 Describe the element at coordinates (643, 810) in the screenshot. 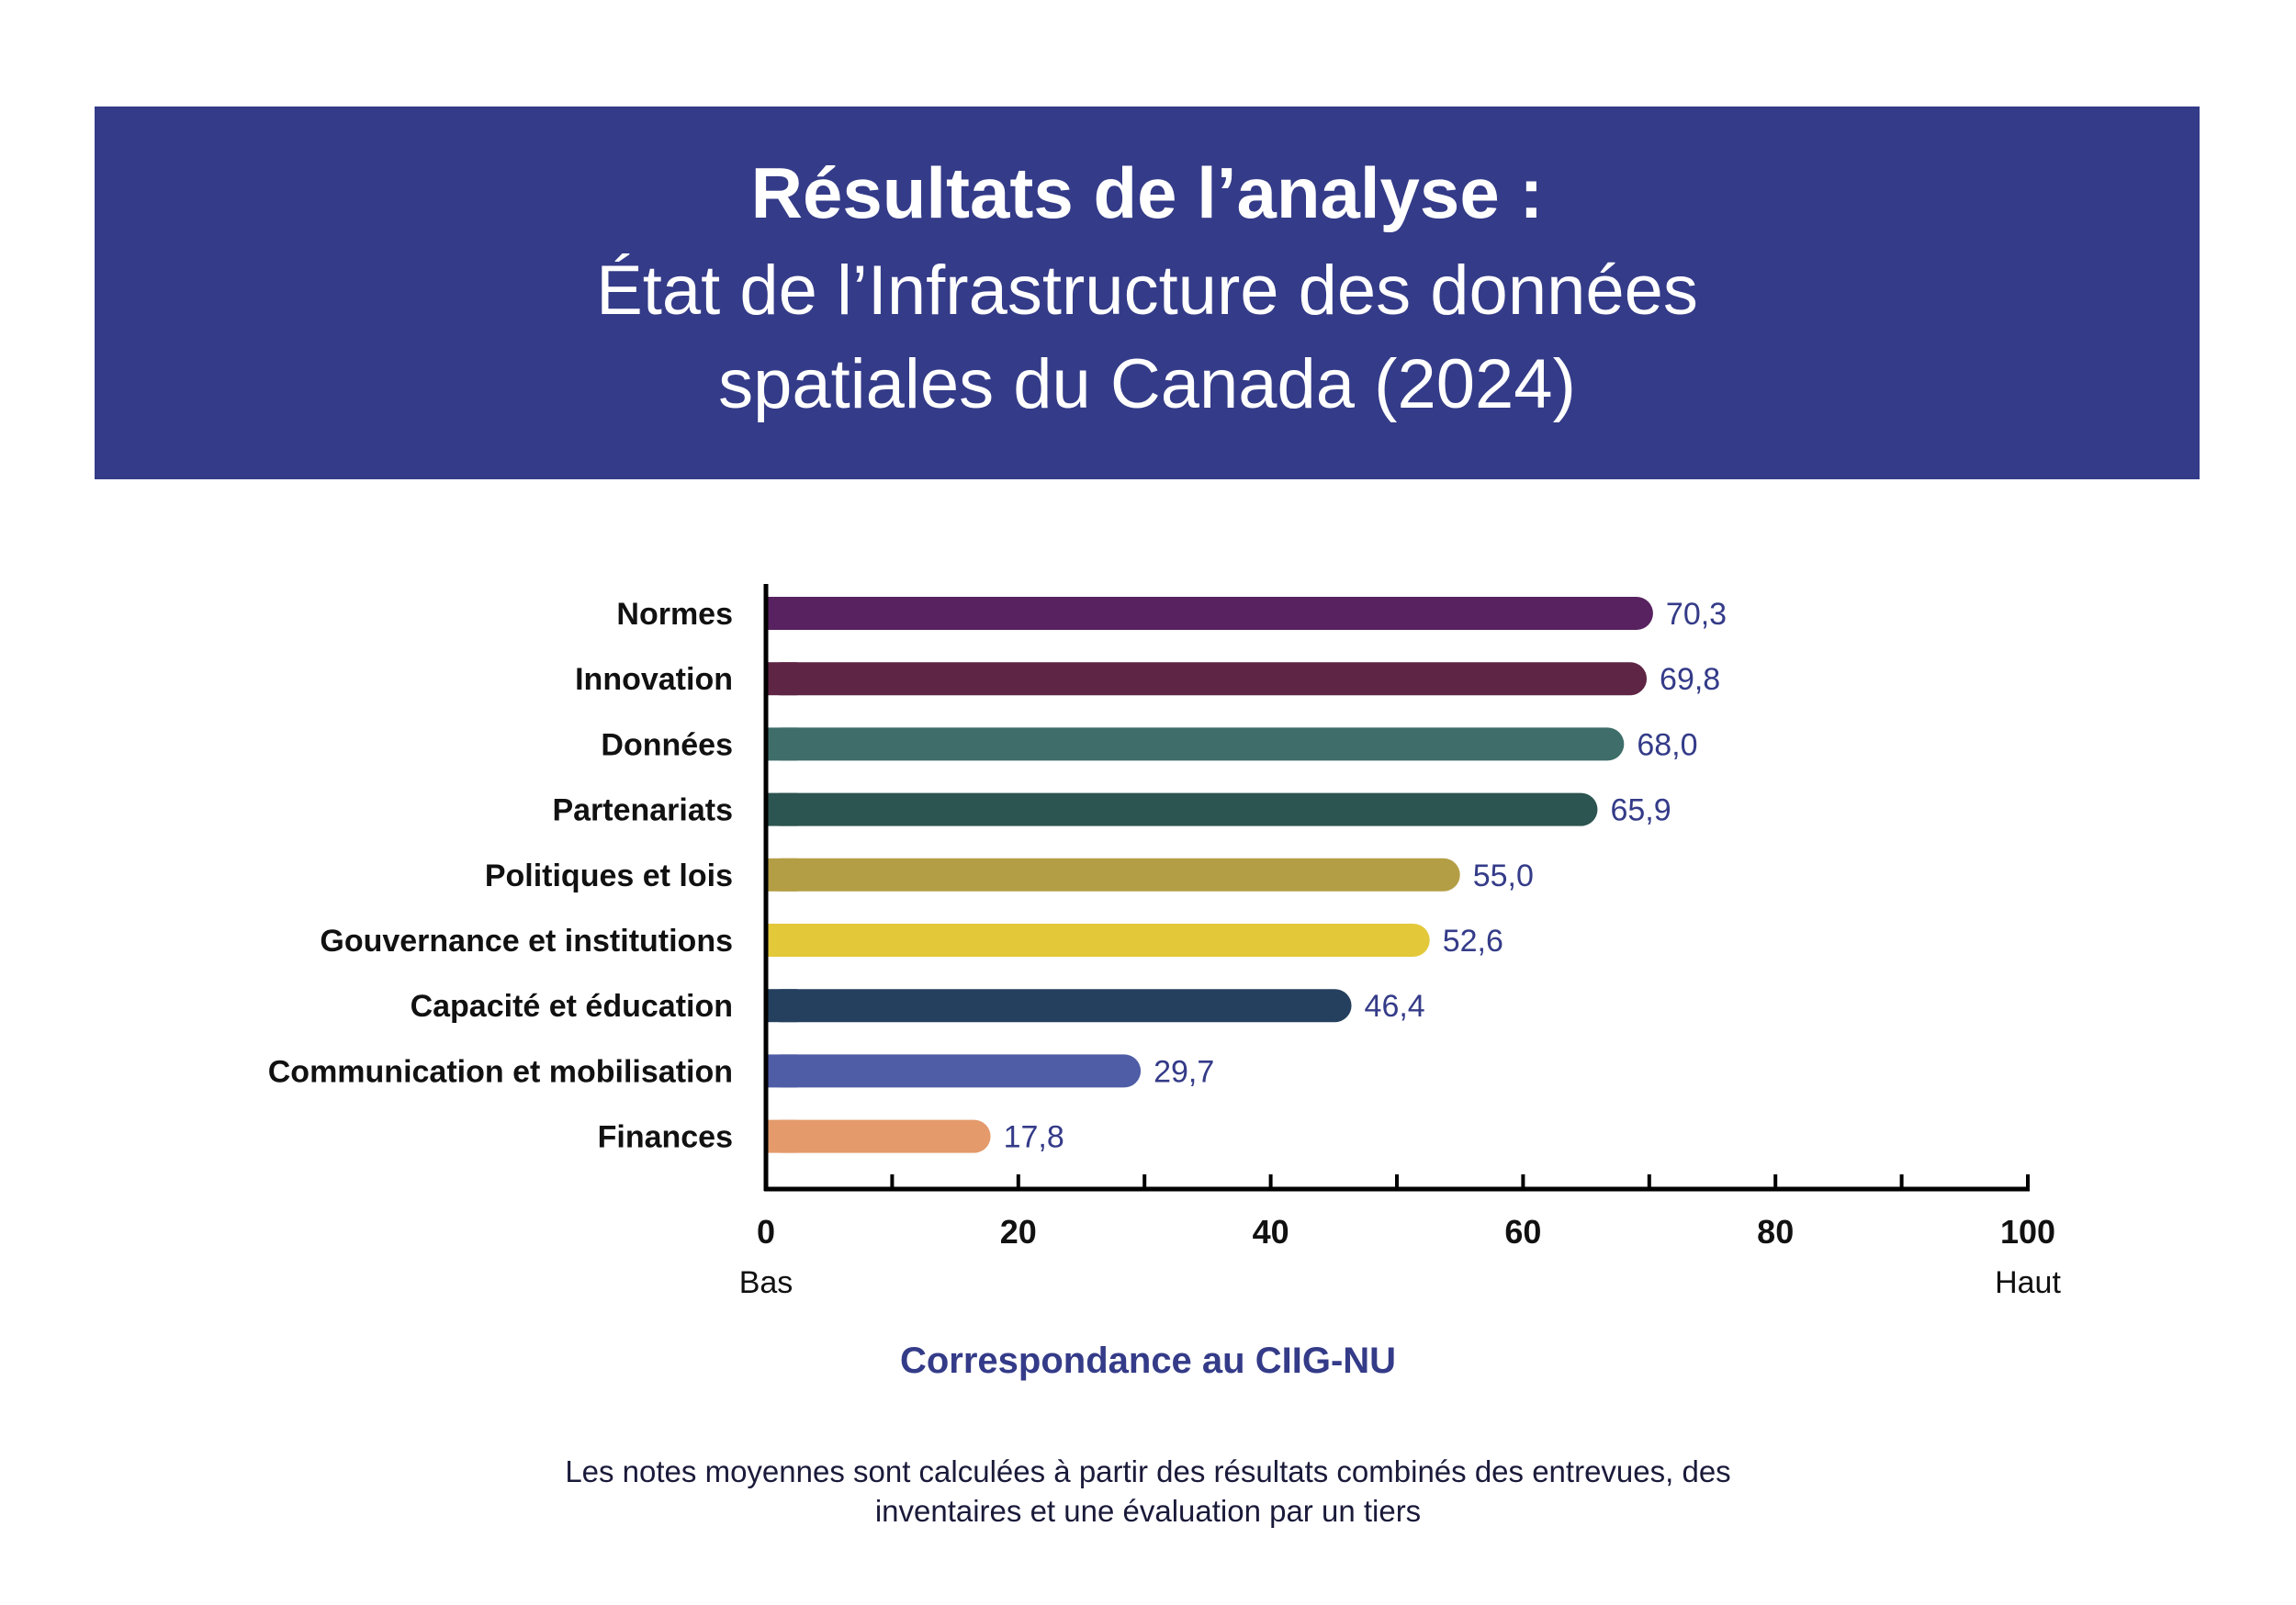

I see `category-label: Partenariats` at that location.